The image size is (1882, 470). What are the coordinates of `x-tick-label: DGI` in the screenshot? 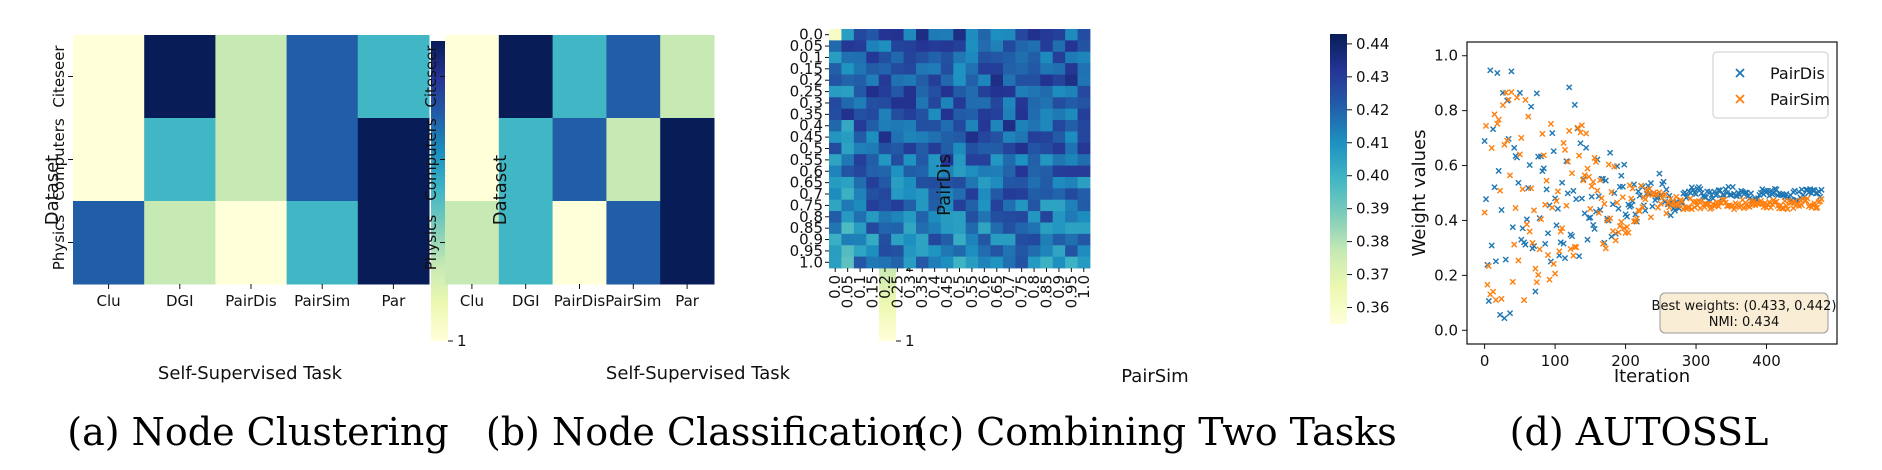 It's located at (180, 301).